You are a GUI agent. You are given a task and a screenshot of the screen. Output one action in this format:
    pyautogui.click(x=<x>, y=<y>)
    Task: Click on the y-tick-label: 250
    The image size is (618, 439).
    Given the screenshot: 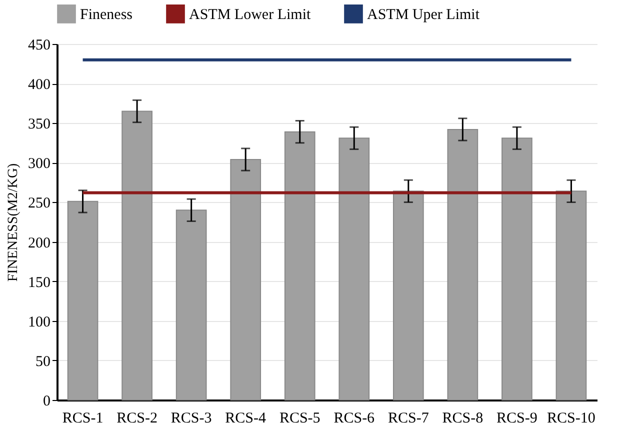 What is the action you would take?
    pyautogui.click(x=39, y=204)
    